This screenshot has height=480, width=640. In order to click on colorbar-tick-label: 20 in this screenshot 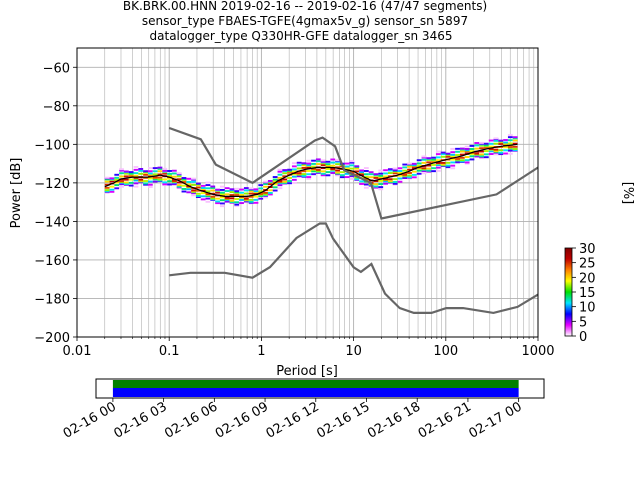, I will do `click(587, 278)`.